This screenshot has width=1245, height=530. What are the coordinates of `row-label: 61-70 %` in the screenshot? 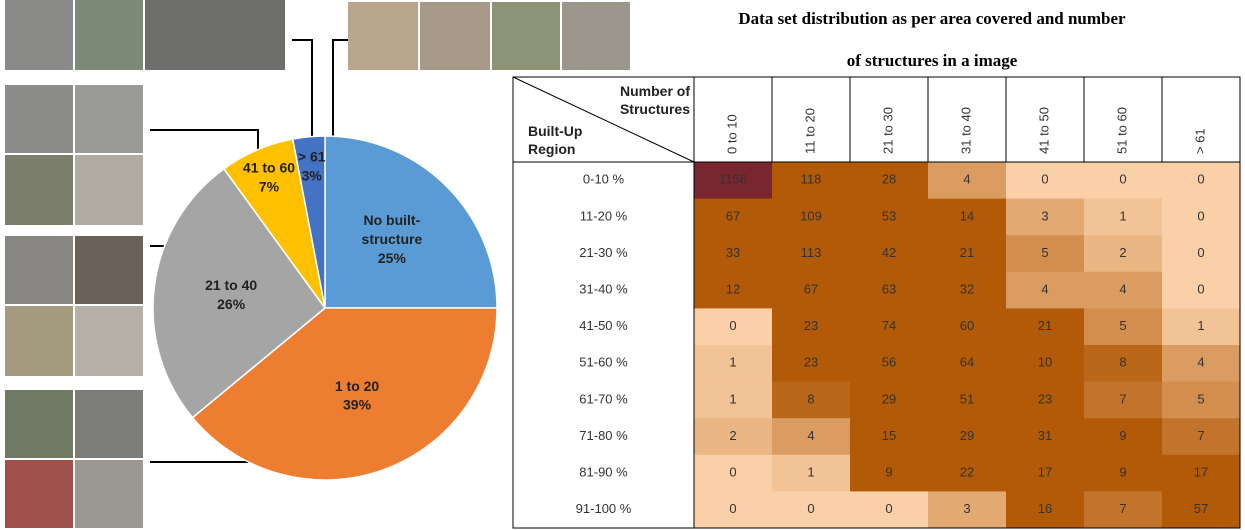 It's located at (603, 398).